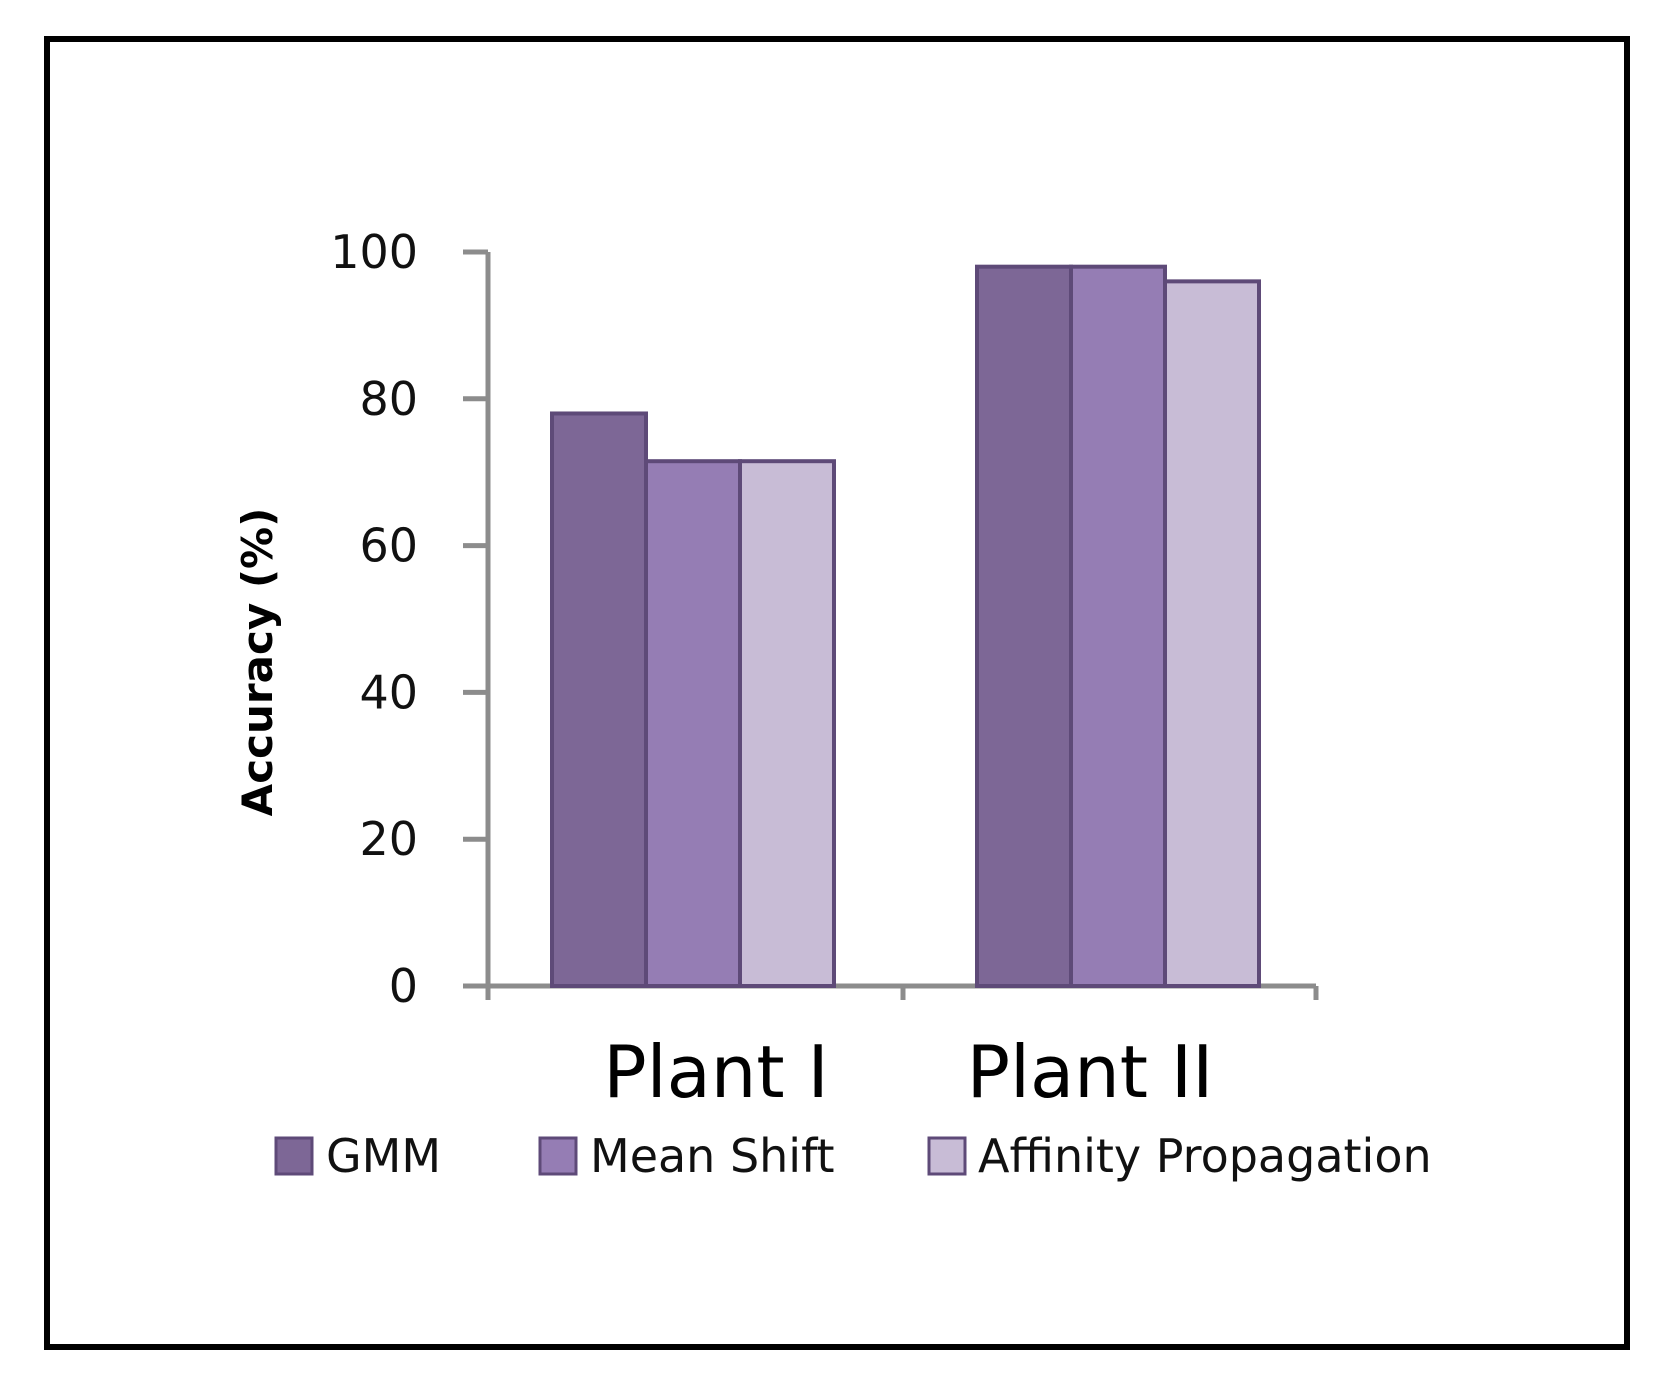 Image resolution: width=1656 pixels, height=1381 pixels. I want to click on y-tick-label: 20, so click(388, 839).